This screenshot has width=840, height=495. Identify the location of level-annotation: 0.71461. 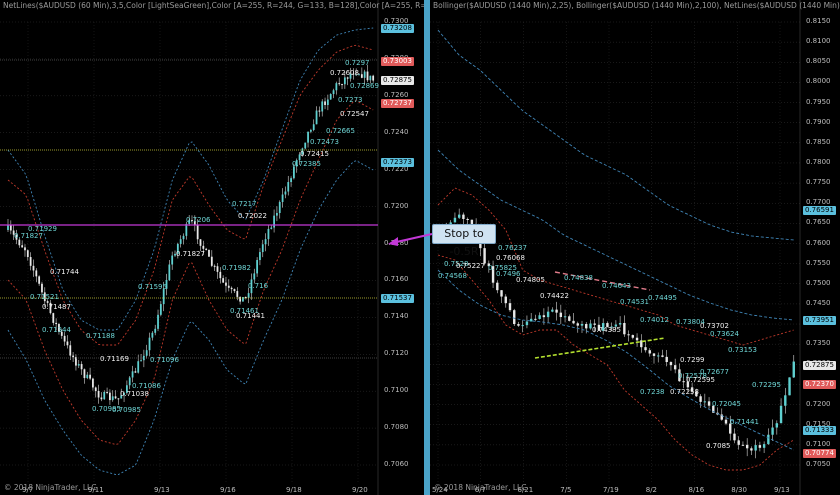
(244, 311).